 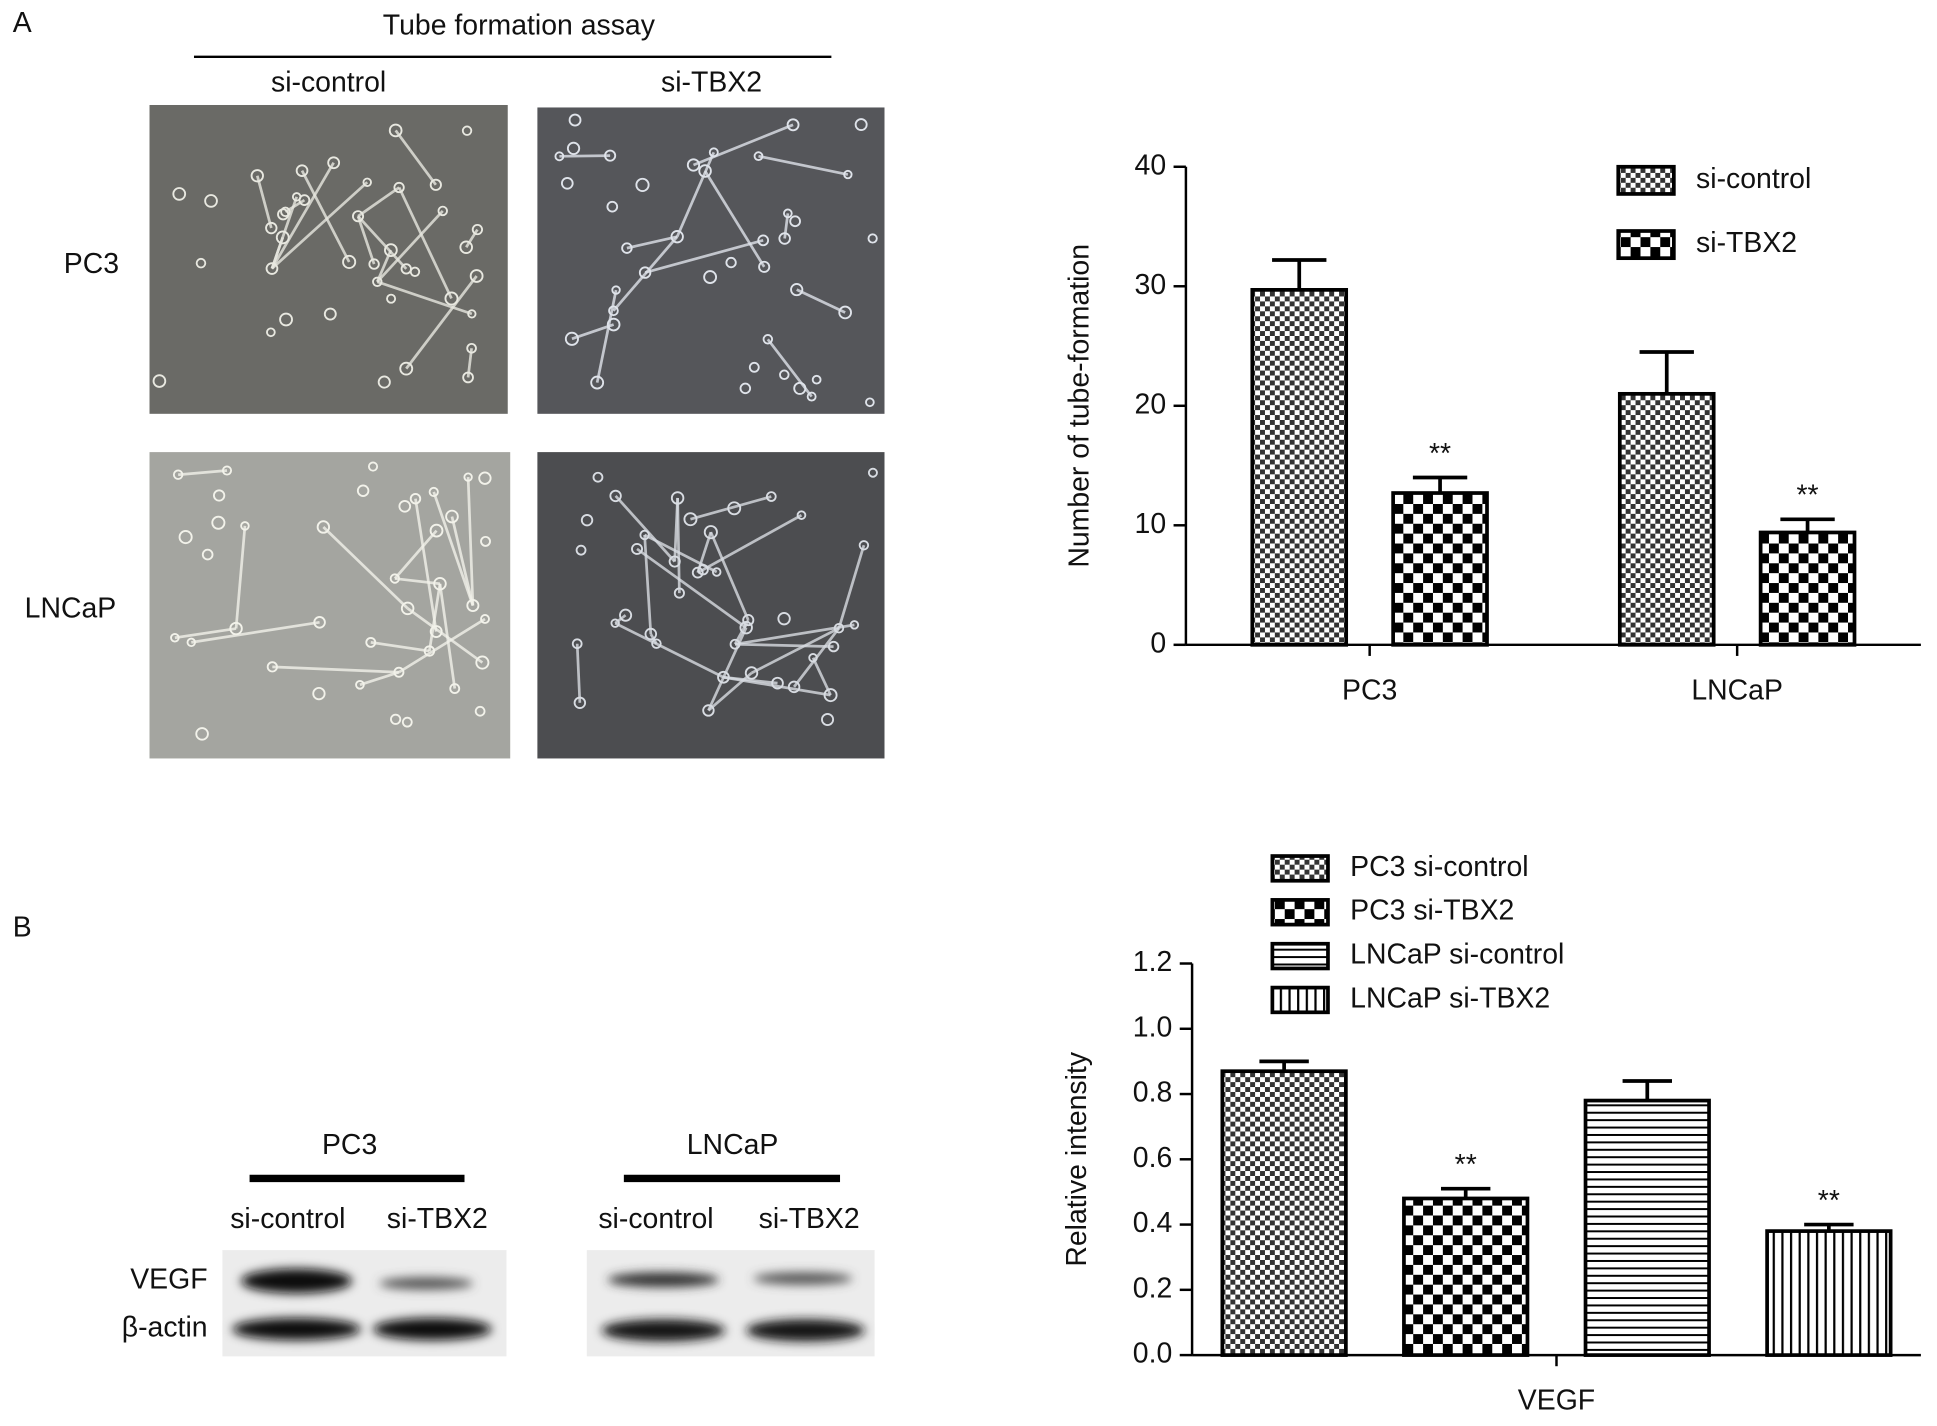 I want to click on micrograph, so click(x=328, y=259).